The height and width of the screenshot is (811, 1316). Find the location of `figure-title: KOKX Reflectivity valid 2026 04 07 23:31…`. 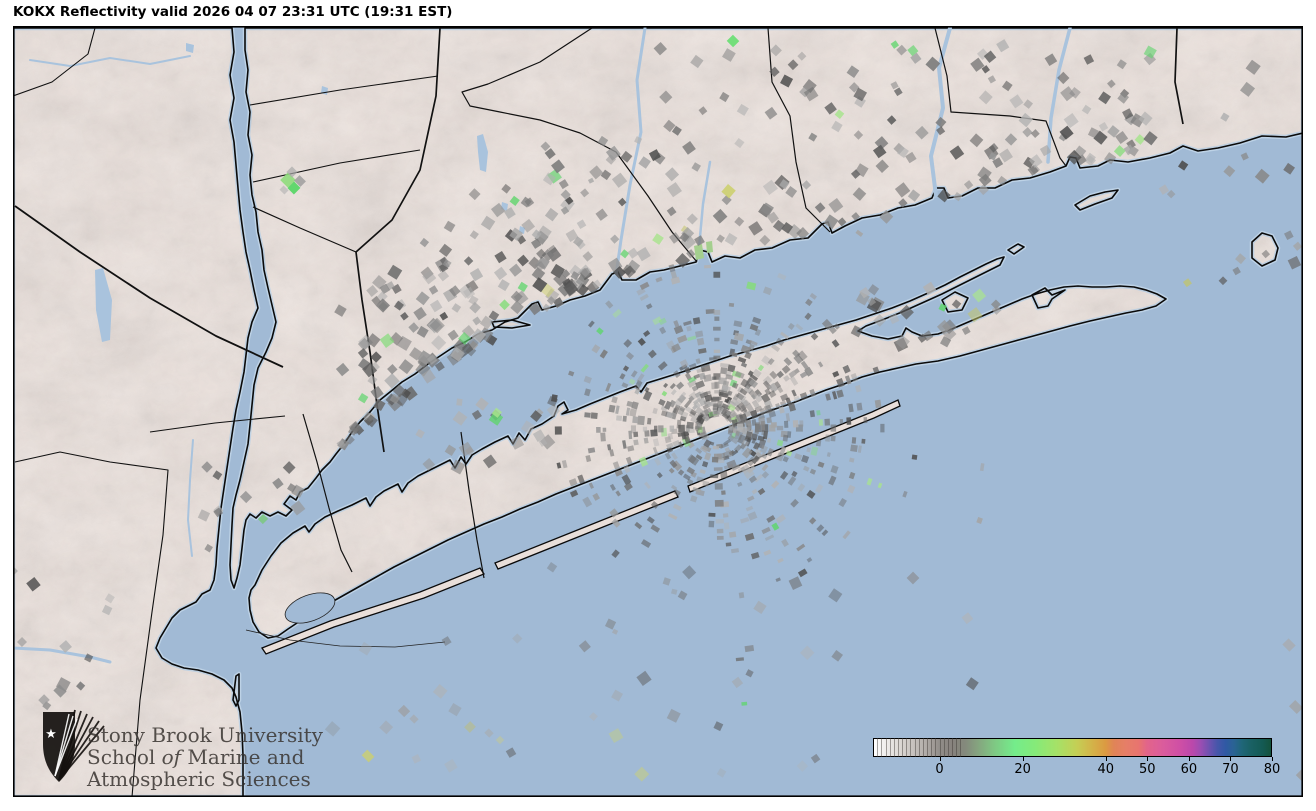

figure-title: KOKX Reflectivity valid 2026 04 07 23:31… is located at coordinates (233, 12).